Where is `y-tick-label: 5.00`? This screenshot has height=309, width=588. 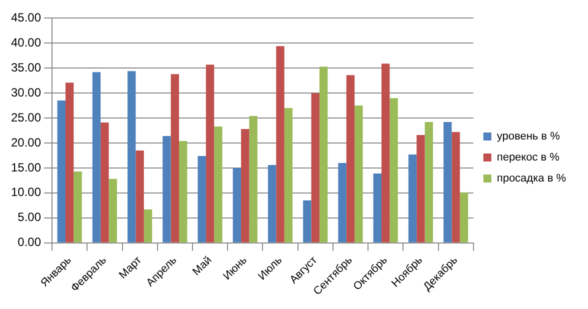 y-tick-label: 5.00 is located at coordinates (30, 217).